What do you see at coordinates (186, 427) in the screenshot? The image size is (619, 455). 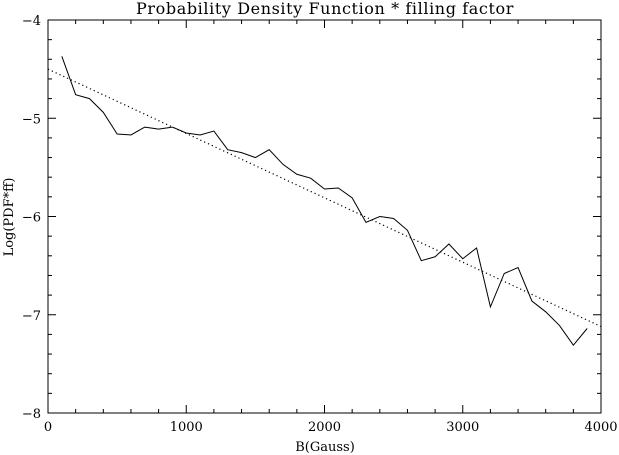 I see `x-tick-label: 1000` at bounding box center [186, 427].